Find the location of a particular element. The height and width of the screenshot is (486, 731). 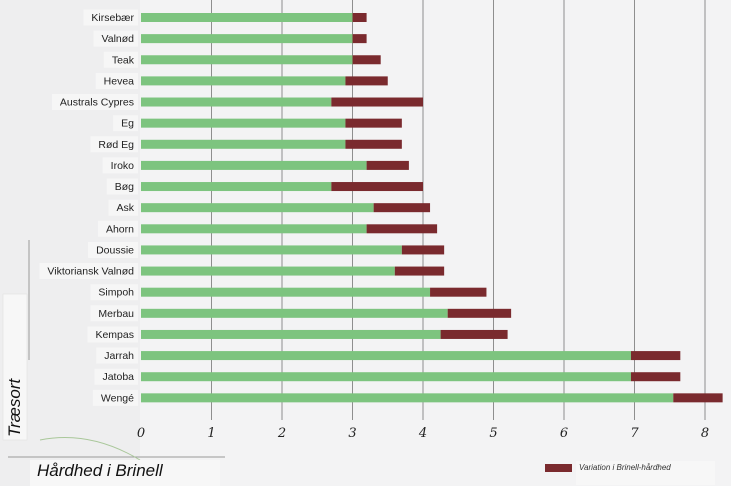

category-label: Australs Cypres is located at coordinates (97, 103).